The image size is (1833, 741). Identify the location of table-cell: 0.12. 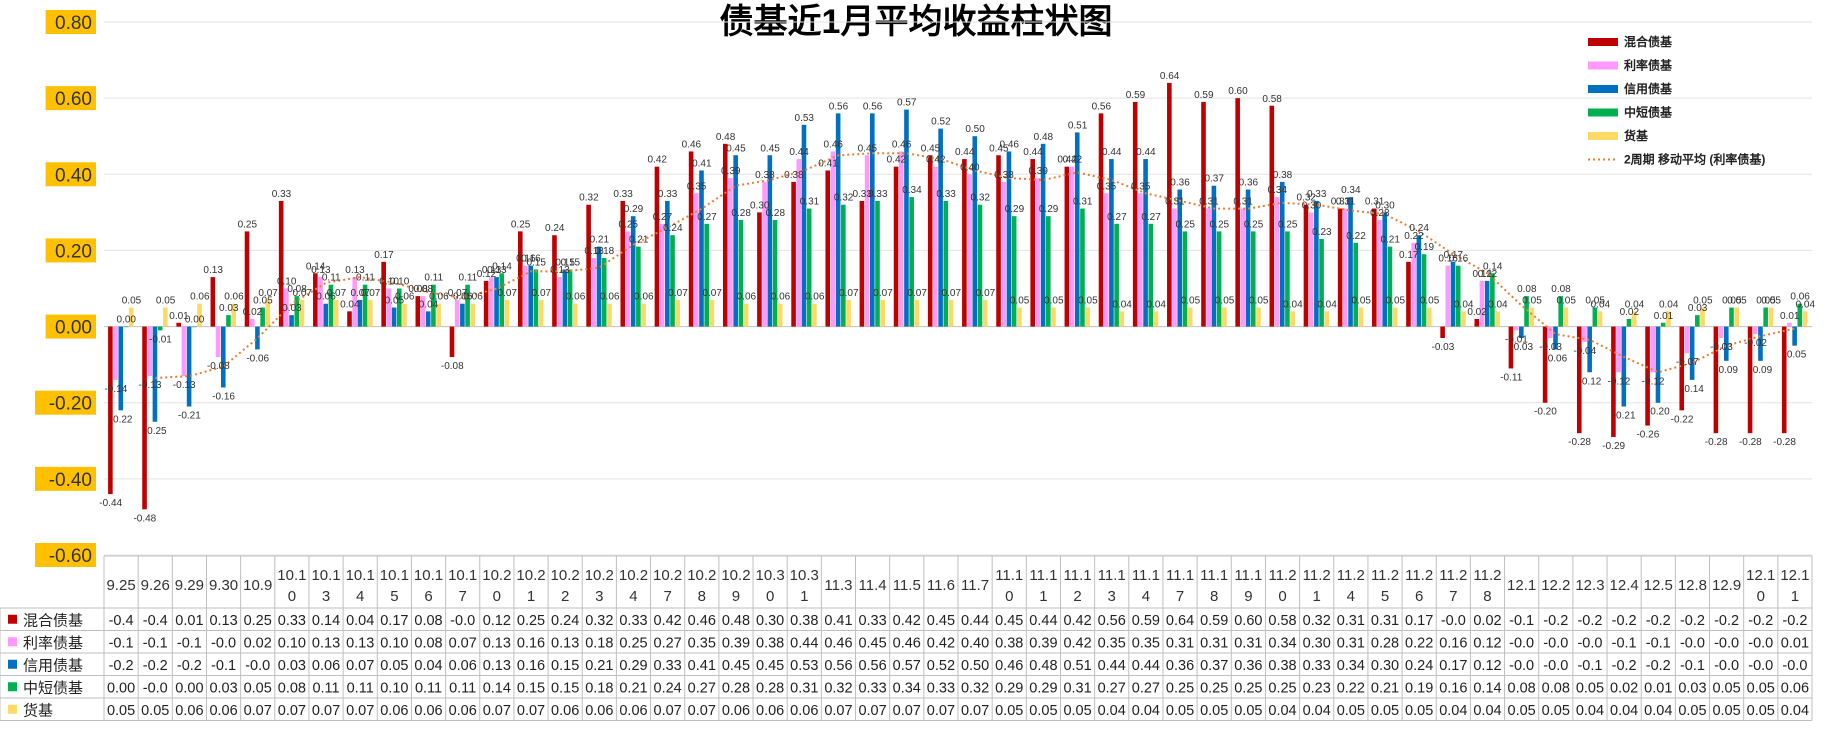
(1487, 666).